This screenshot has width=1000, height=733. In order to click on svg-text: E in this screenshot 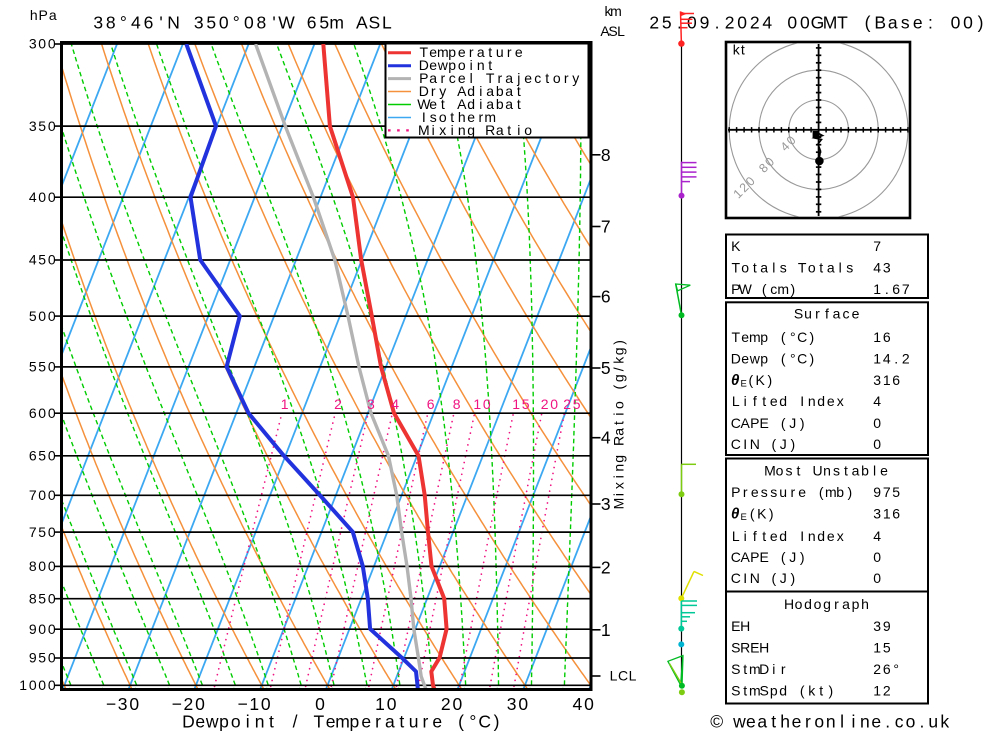, I will do `click(744, 384)`.